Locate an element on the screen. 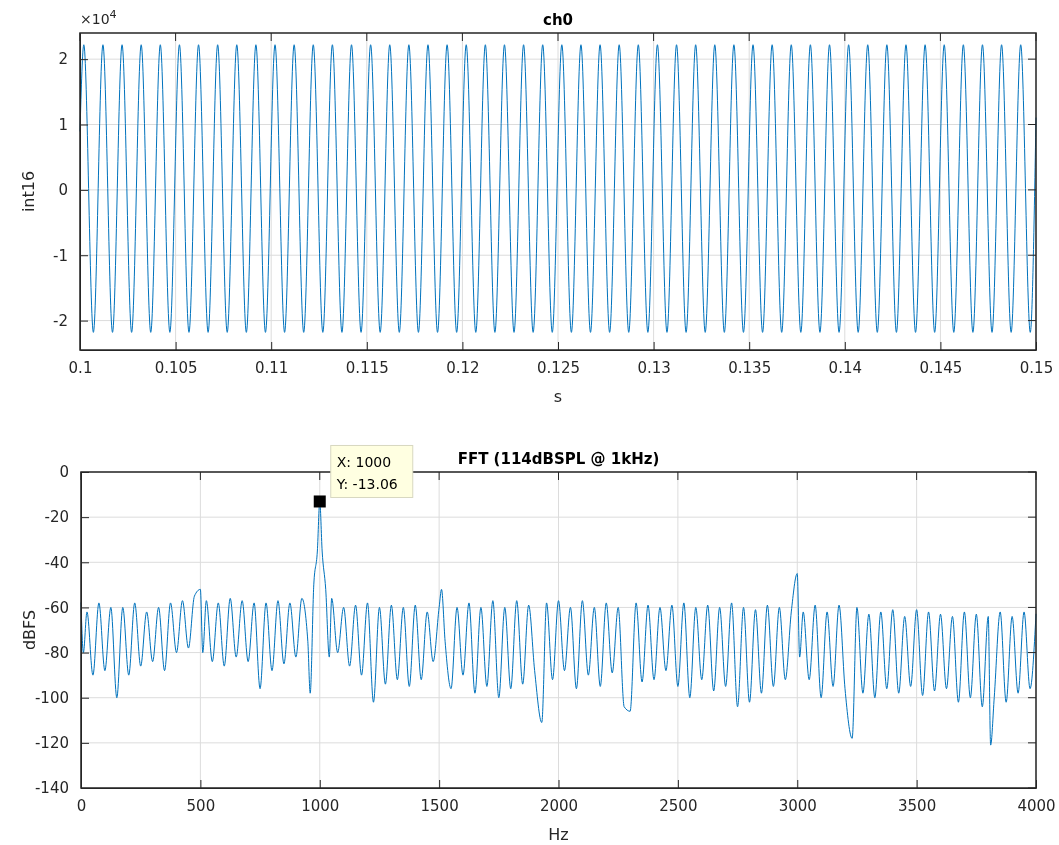  x-tick-label: 3500 is located at coordinates (917, 805).